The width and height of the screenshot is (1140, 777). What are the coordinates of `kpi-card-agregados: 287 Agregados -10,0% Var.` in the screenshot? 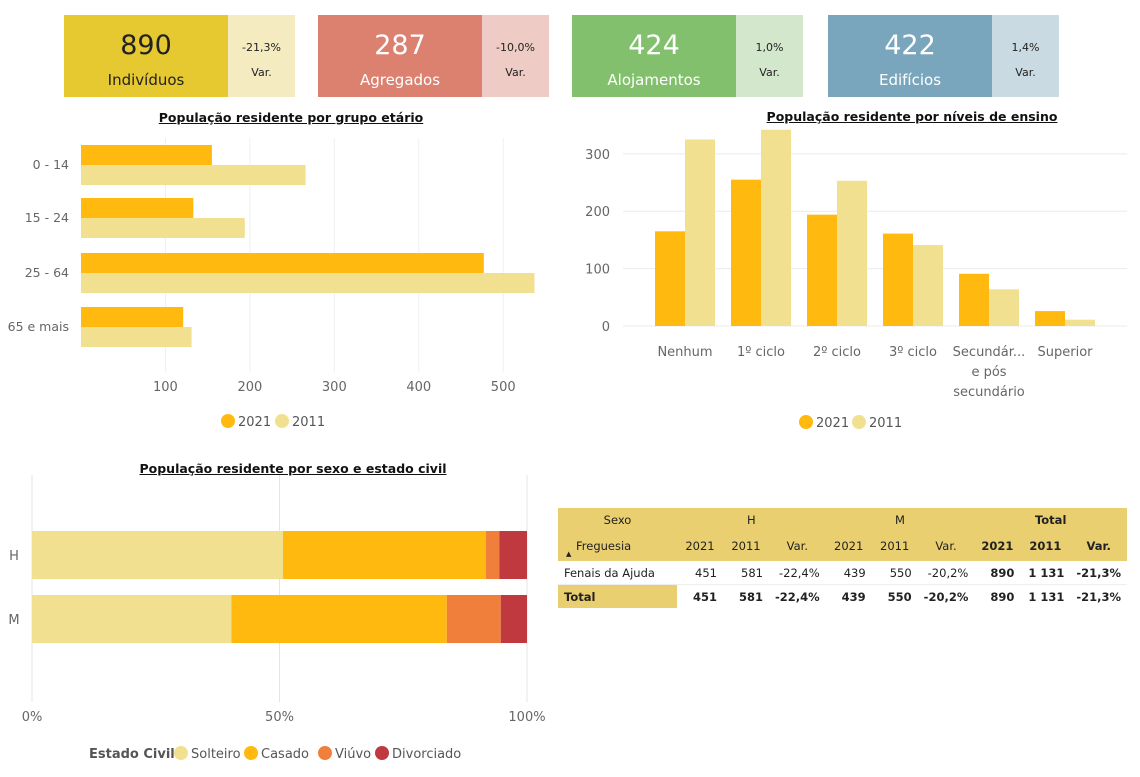 It's located at (433, 56).